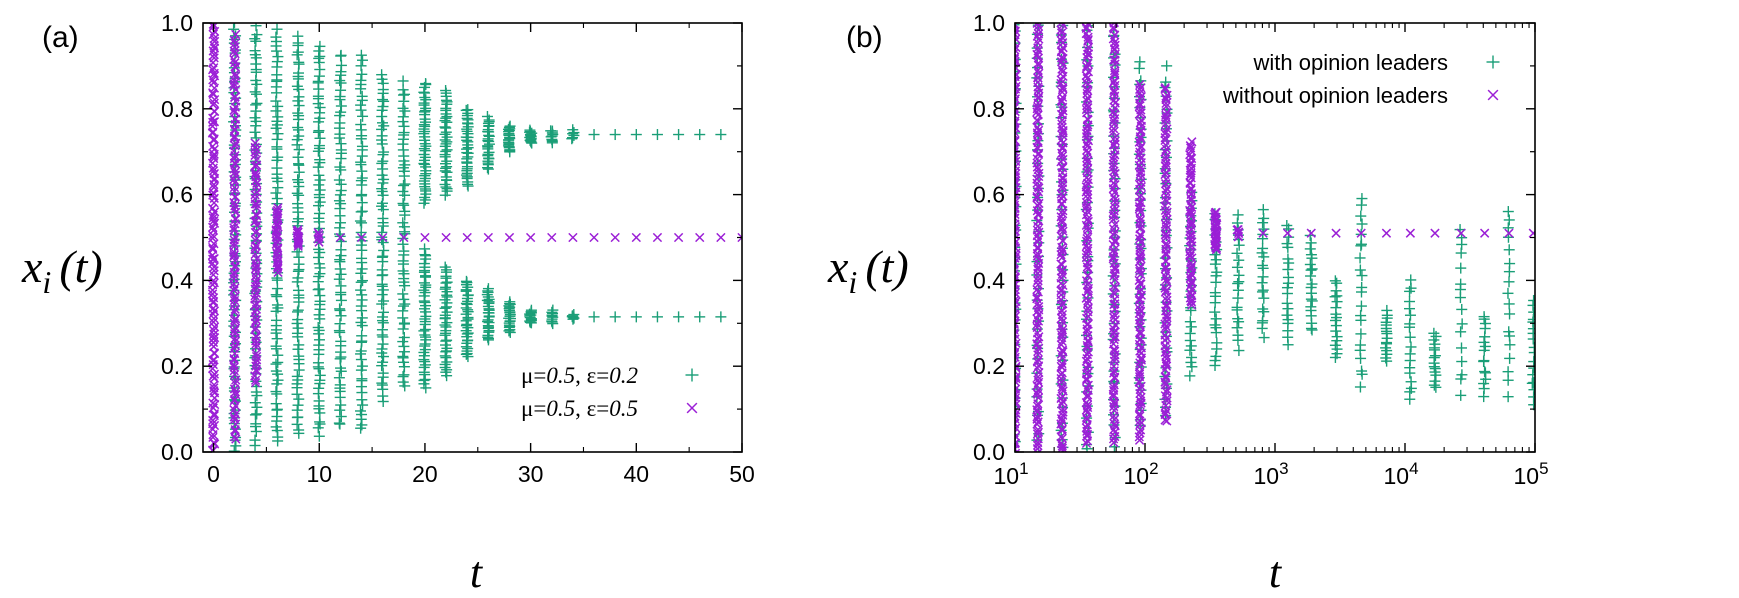  I want to click on legend-series-1-label: μ=0.5, ε=0.2, so click(579, 375).